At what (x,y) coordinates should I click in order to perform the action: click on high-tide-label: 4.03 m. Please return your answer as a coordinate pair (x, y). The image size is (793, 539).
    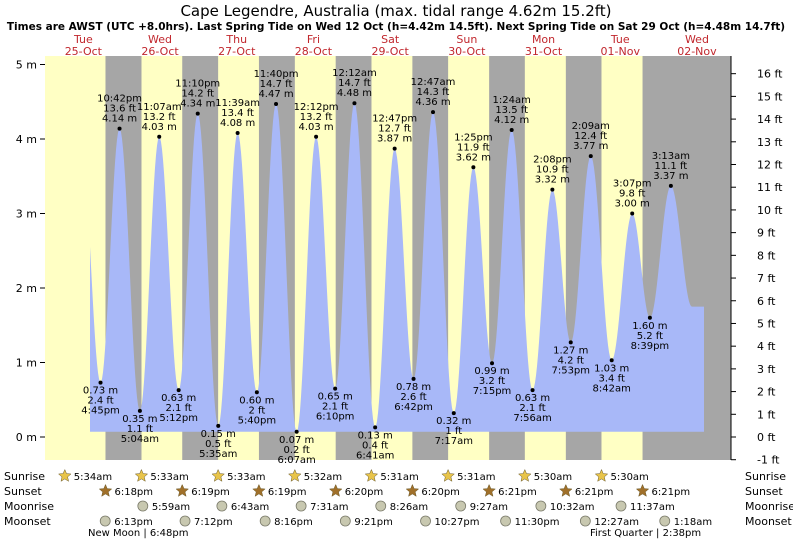
    Looking at the image, I should click on (159, 127).